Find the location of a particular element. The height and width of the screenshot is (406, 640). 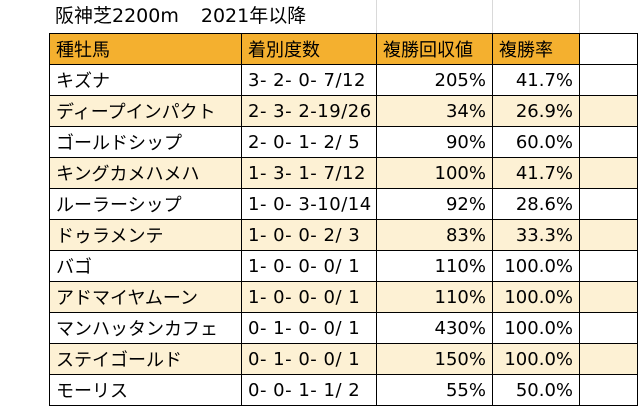

sire-cell: ドゥラメンテ is located at coordinates (145, 235).